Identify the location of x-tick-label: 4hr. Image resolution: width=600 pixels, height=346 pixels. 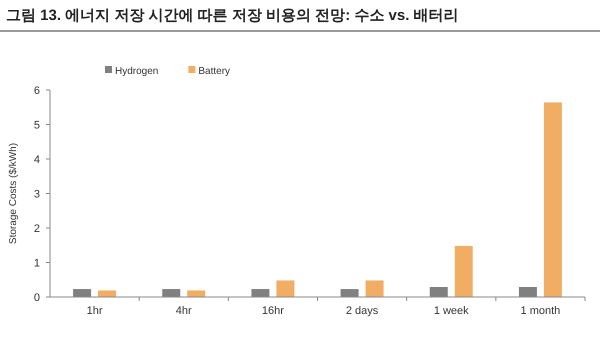
(184, 311).